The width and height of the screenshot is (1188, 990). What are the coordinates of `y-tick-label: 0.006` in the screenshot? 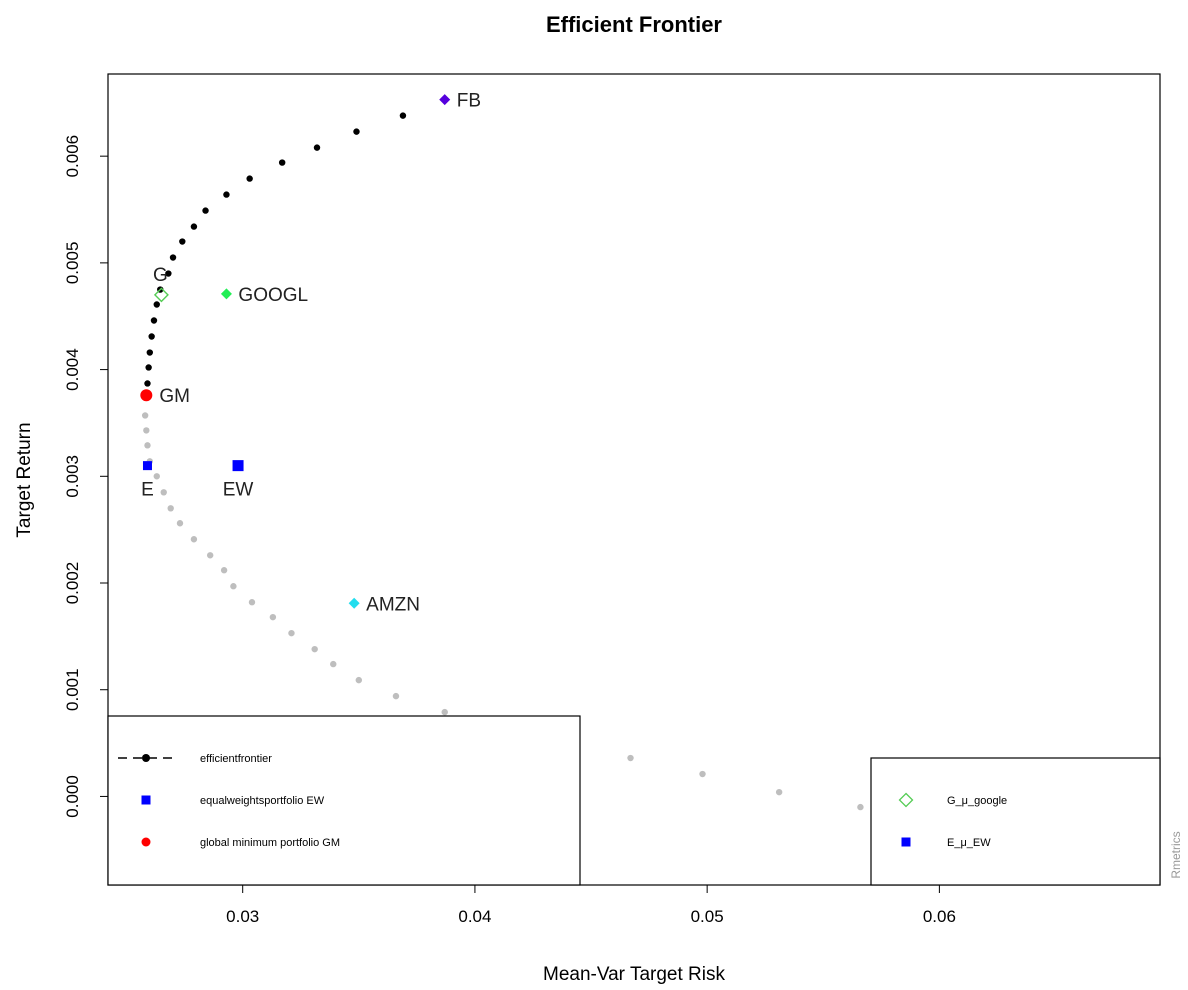 It's located at (72, 156).